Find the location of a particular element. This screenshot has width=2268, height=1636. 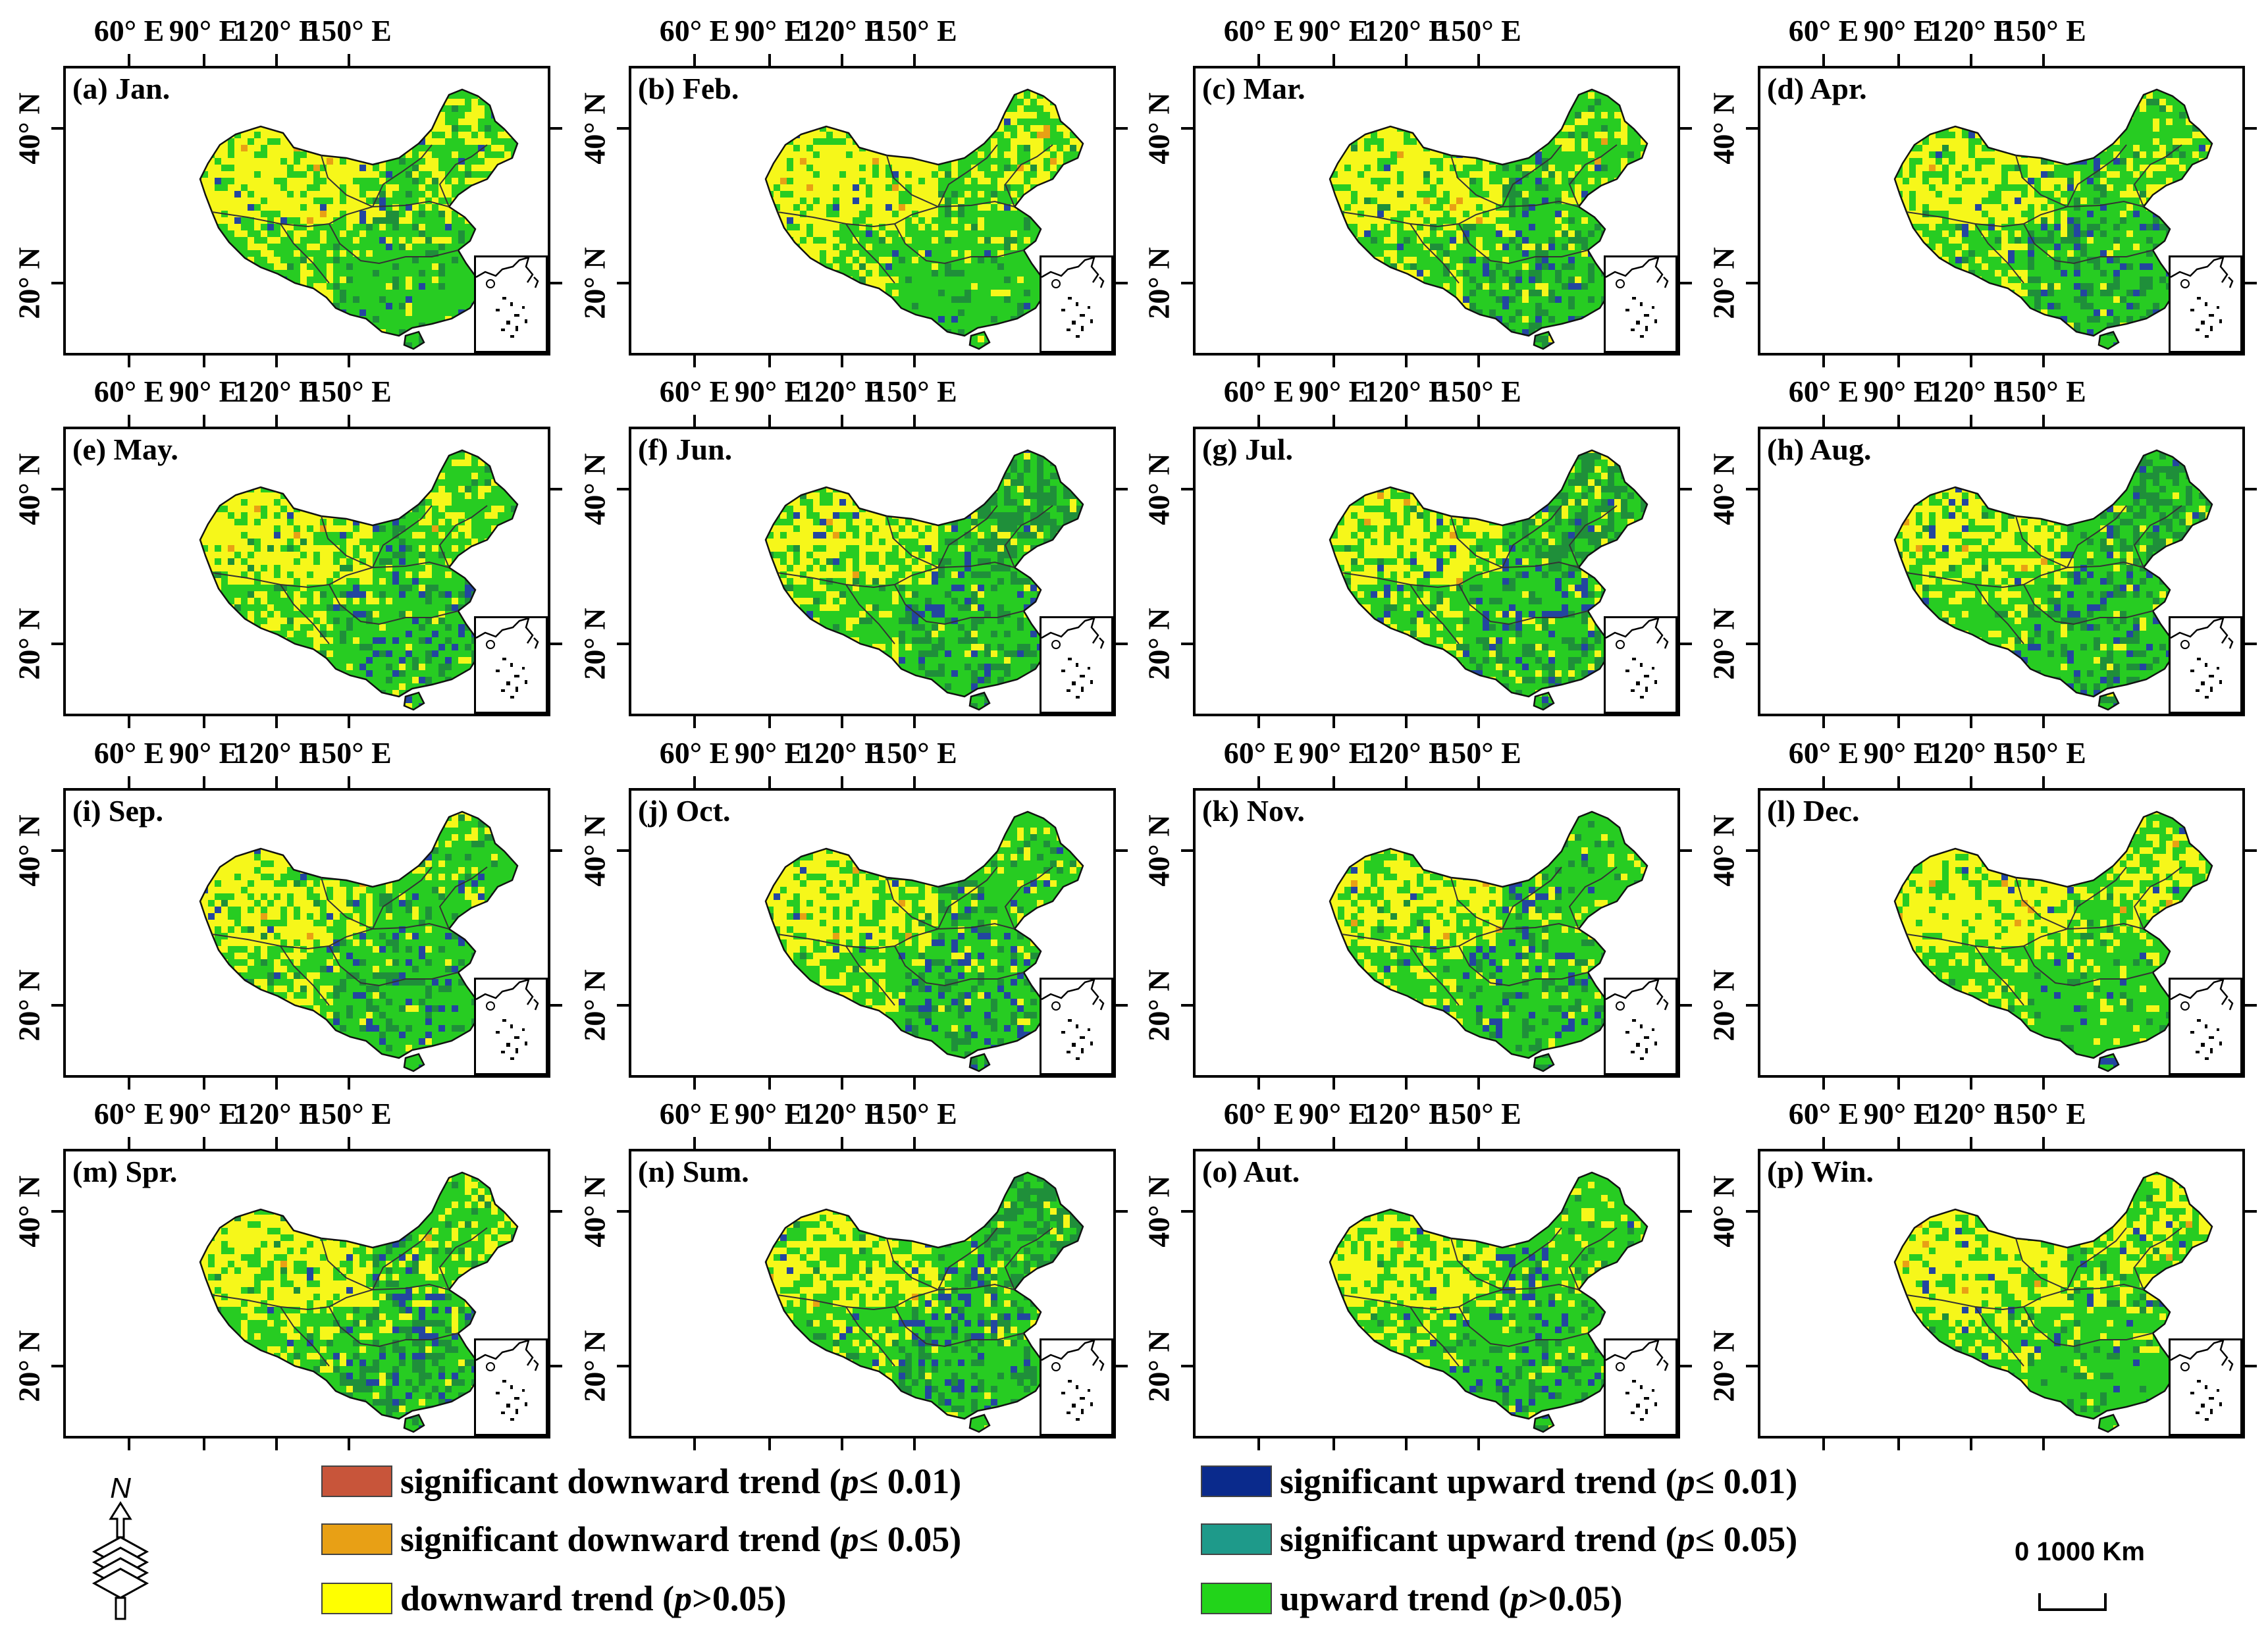

legend-item-up: upward trend (p>0.05) is located at coordinates (1411, 1599).